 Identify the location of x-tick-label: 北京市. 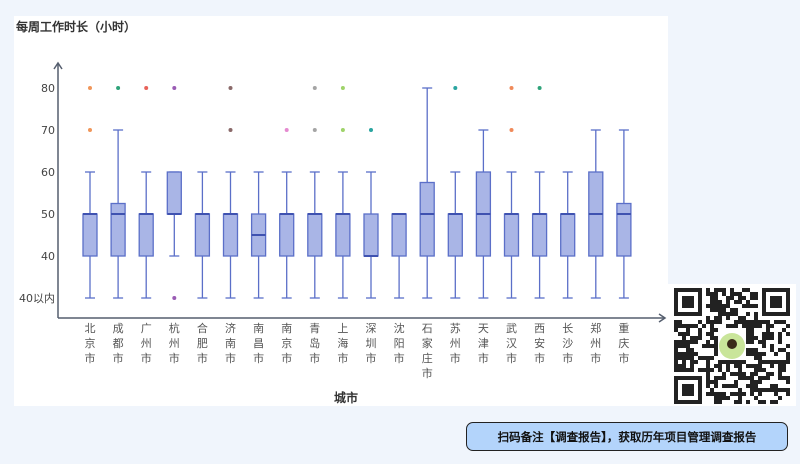
(90, 343).